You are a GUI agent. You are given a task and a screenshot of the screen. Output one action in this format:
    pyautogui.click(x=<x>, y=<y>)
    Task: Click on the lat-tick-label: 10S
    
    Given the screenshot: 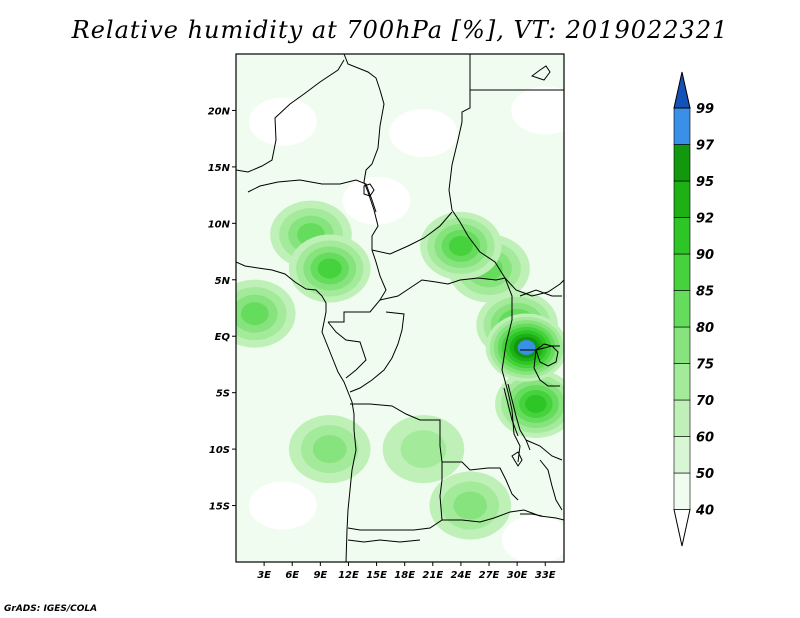 What is the action you would take?
    pyautogui.click(x=219, y=450)
    